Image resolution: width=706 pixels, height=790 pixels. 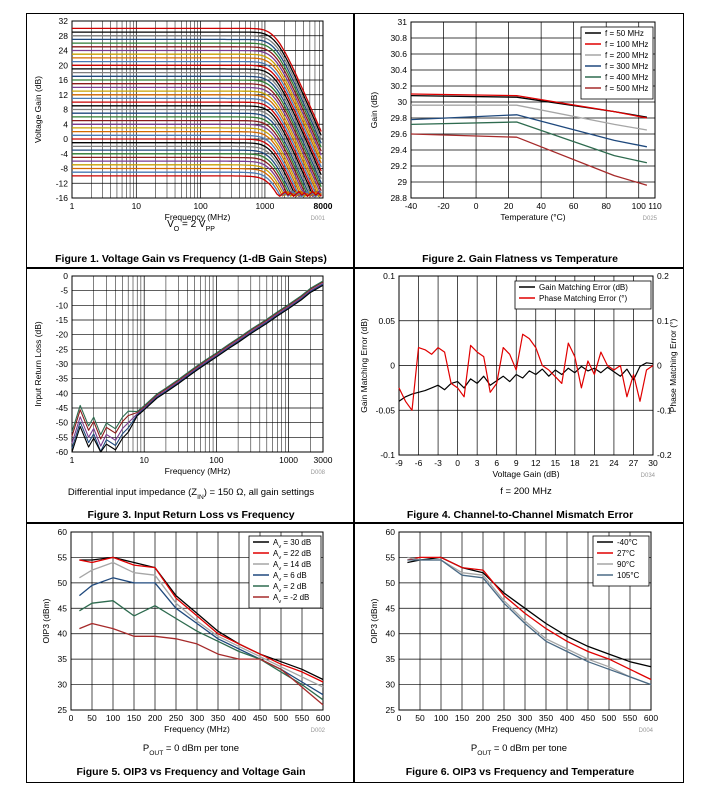 I want to click on y-axis-label: Gain (dB), so click(x=374, y=110).